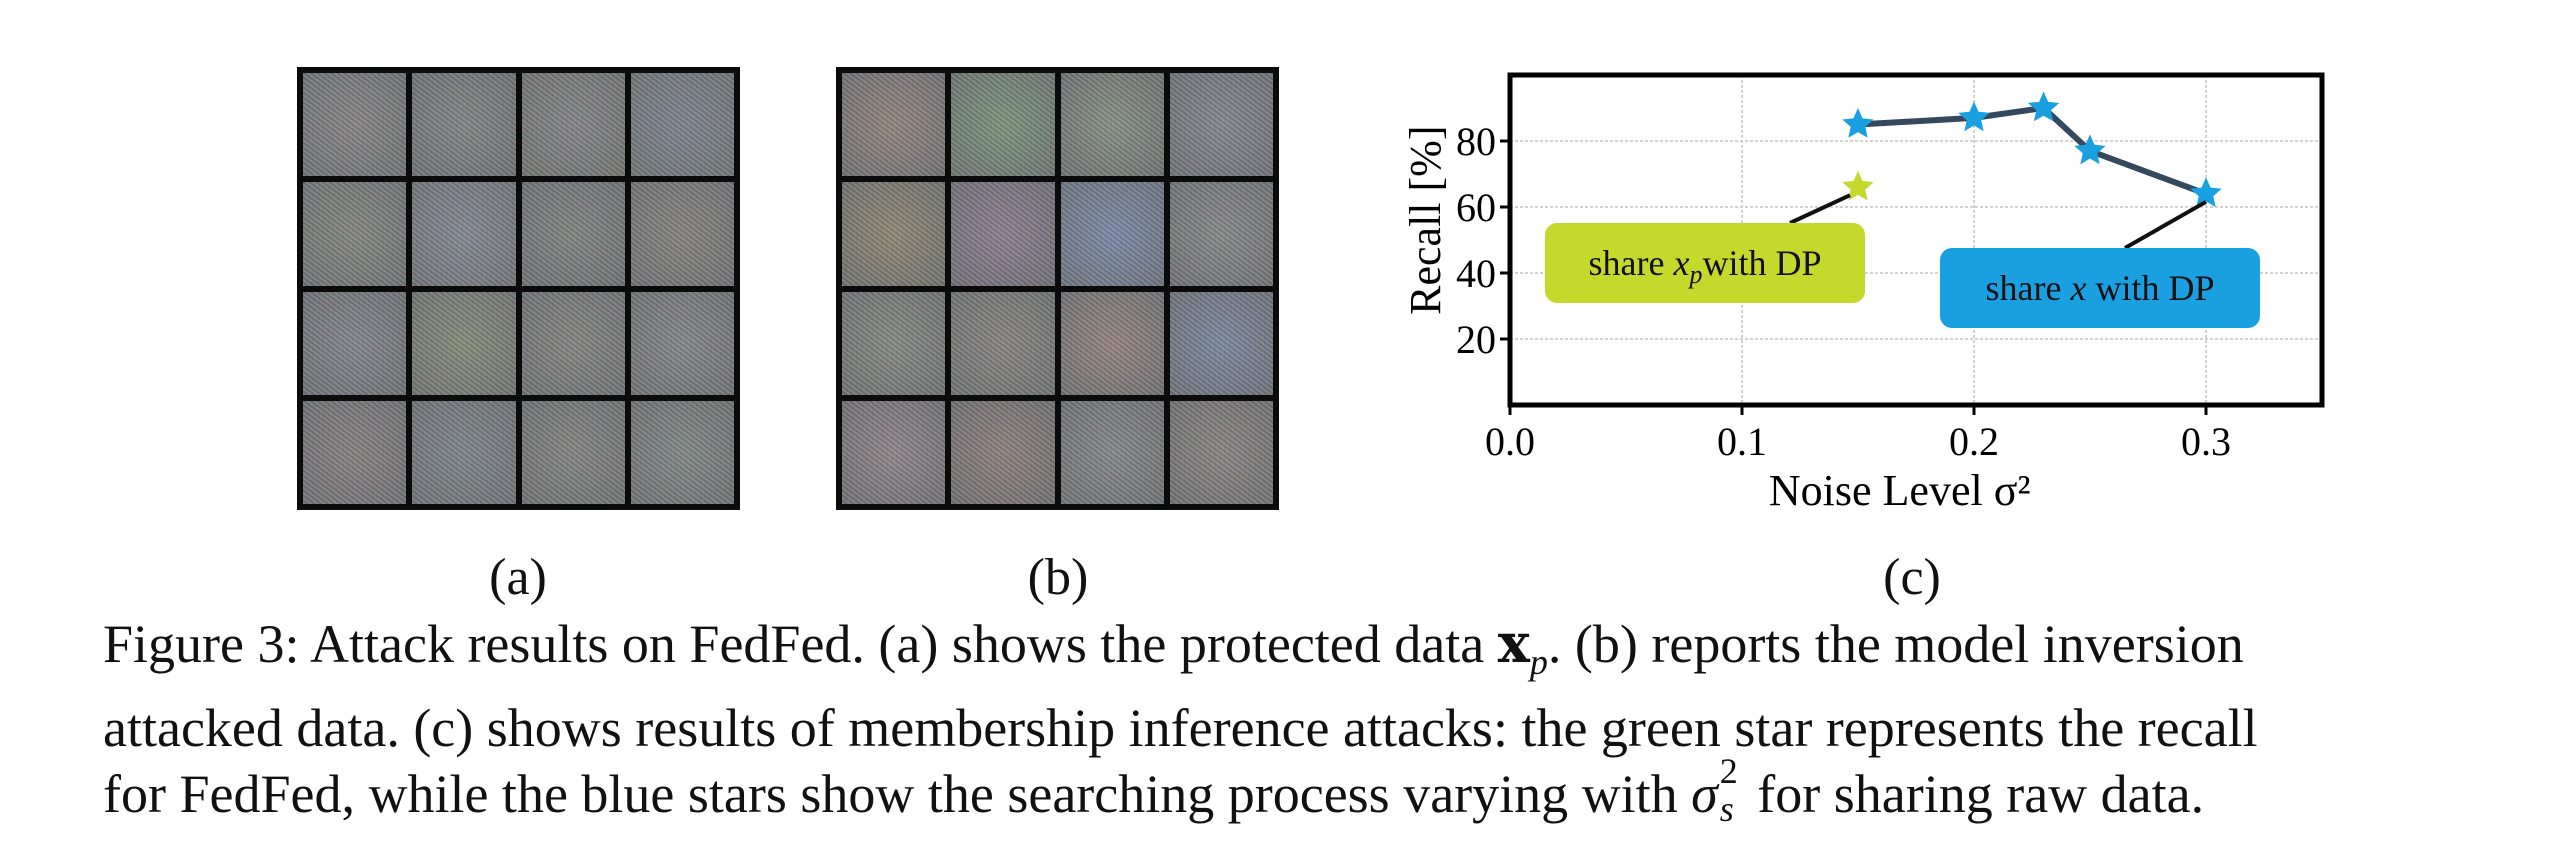  Describe the element at coordinates (1057, 288) in the screenshot. I see `inversion-attacked-image-grid` at that location.